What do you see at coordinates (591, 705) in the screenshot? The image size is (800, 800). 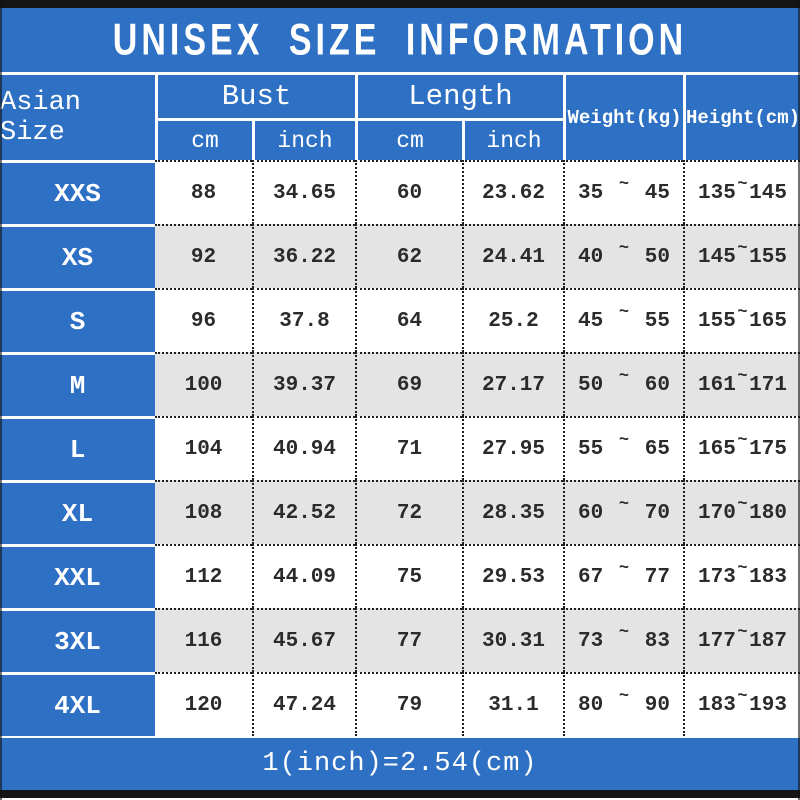 I see `weight-min: 80` at bounding box center [591, 705].